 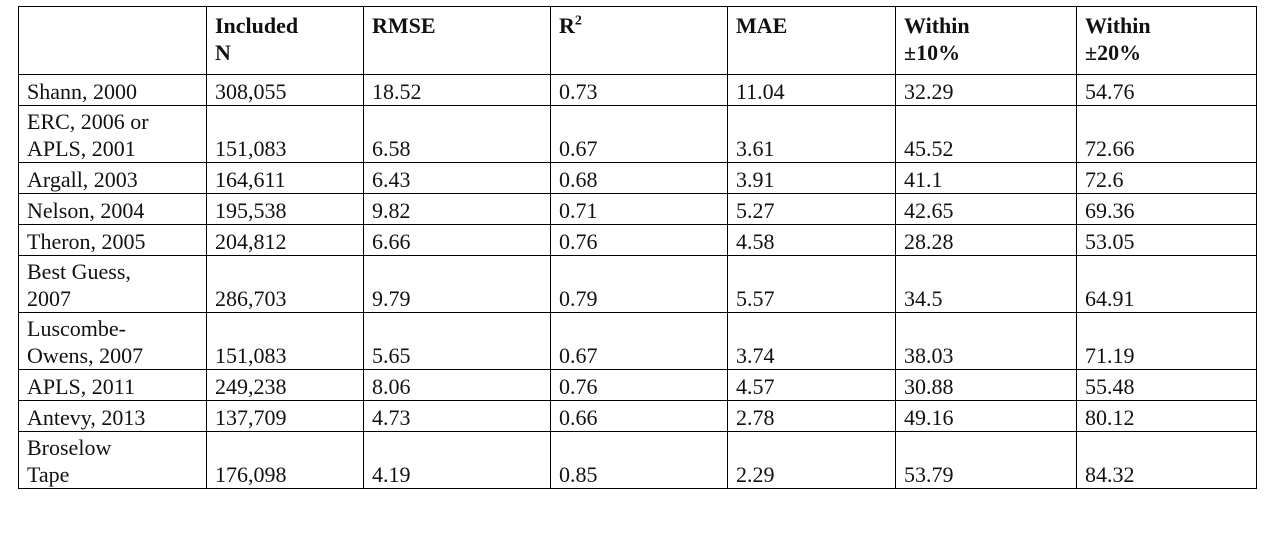 I want to click on cell-method: Shann, 2000, so click(x=112, y=90).